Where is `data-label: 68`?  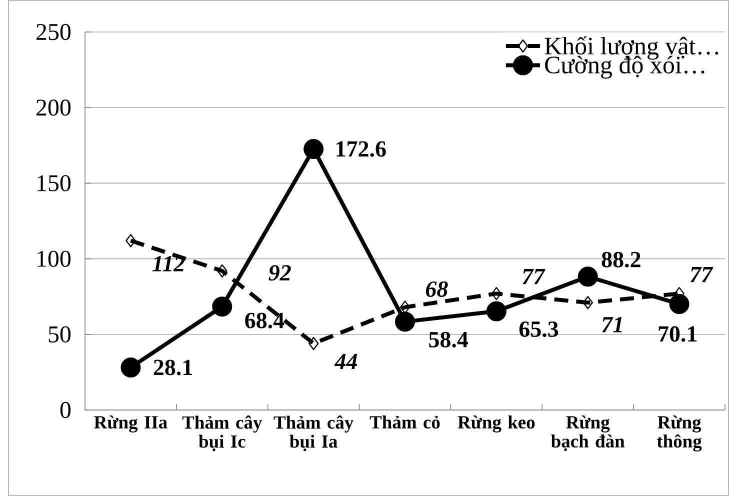
data-label: 68 is located at coordinates (437, 289).